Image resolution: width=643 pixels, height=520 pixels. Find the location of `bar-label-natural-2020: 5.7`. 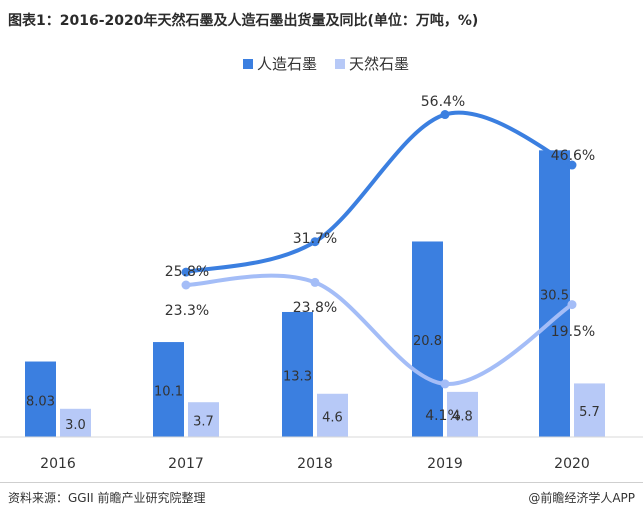

bar-label-natural-2020: 5.7 is located at coordinates (589, 412).